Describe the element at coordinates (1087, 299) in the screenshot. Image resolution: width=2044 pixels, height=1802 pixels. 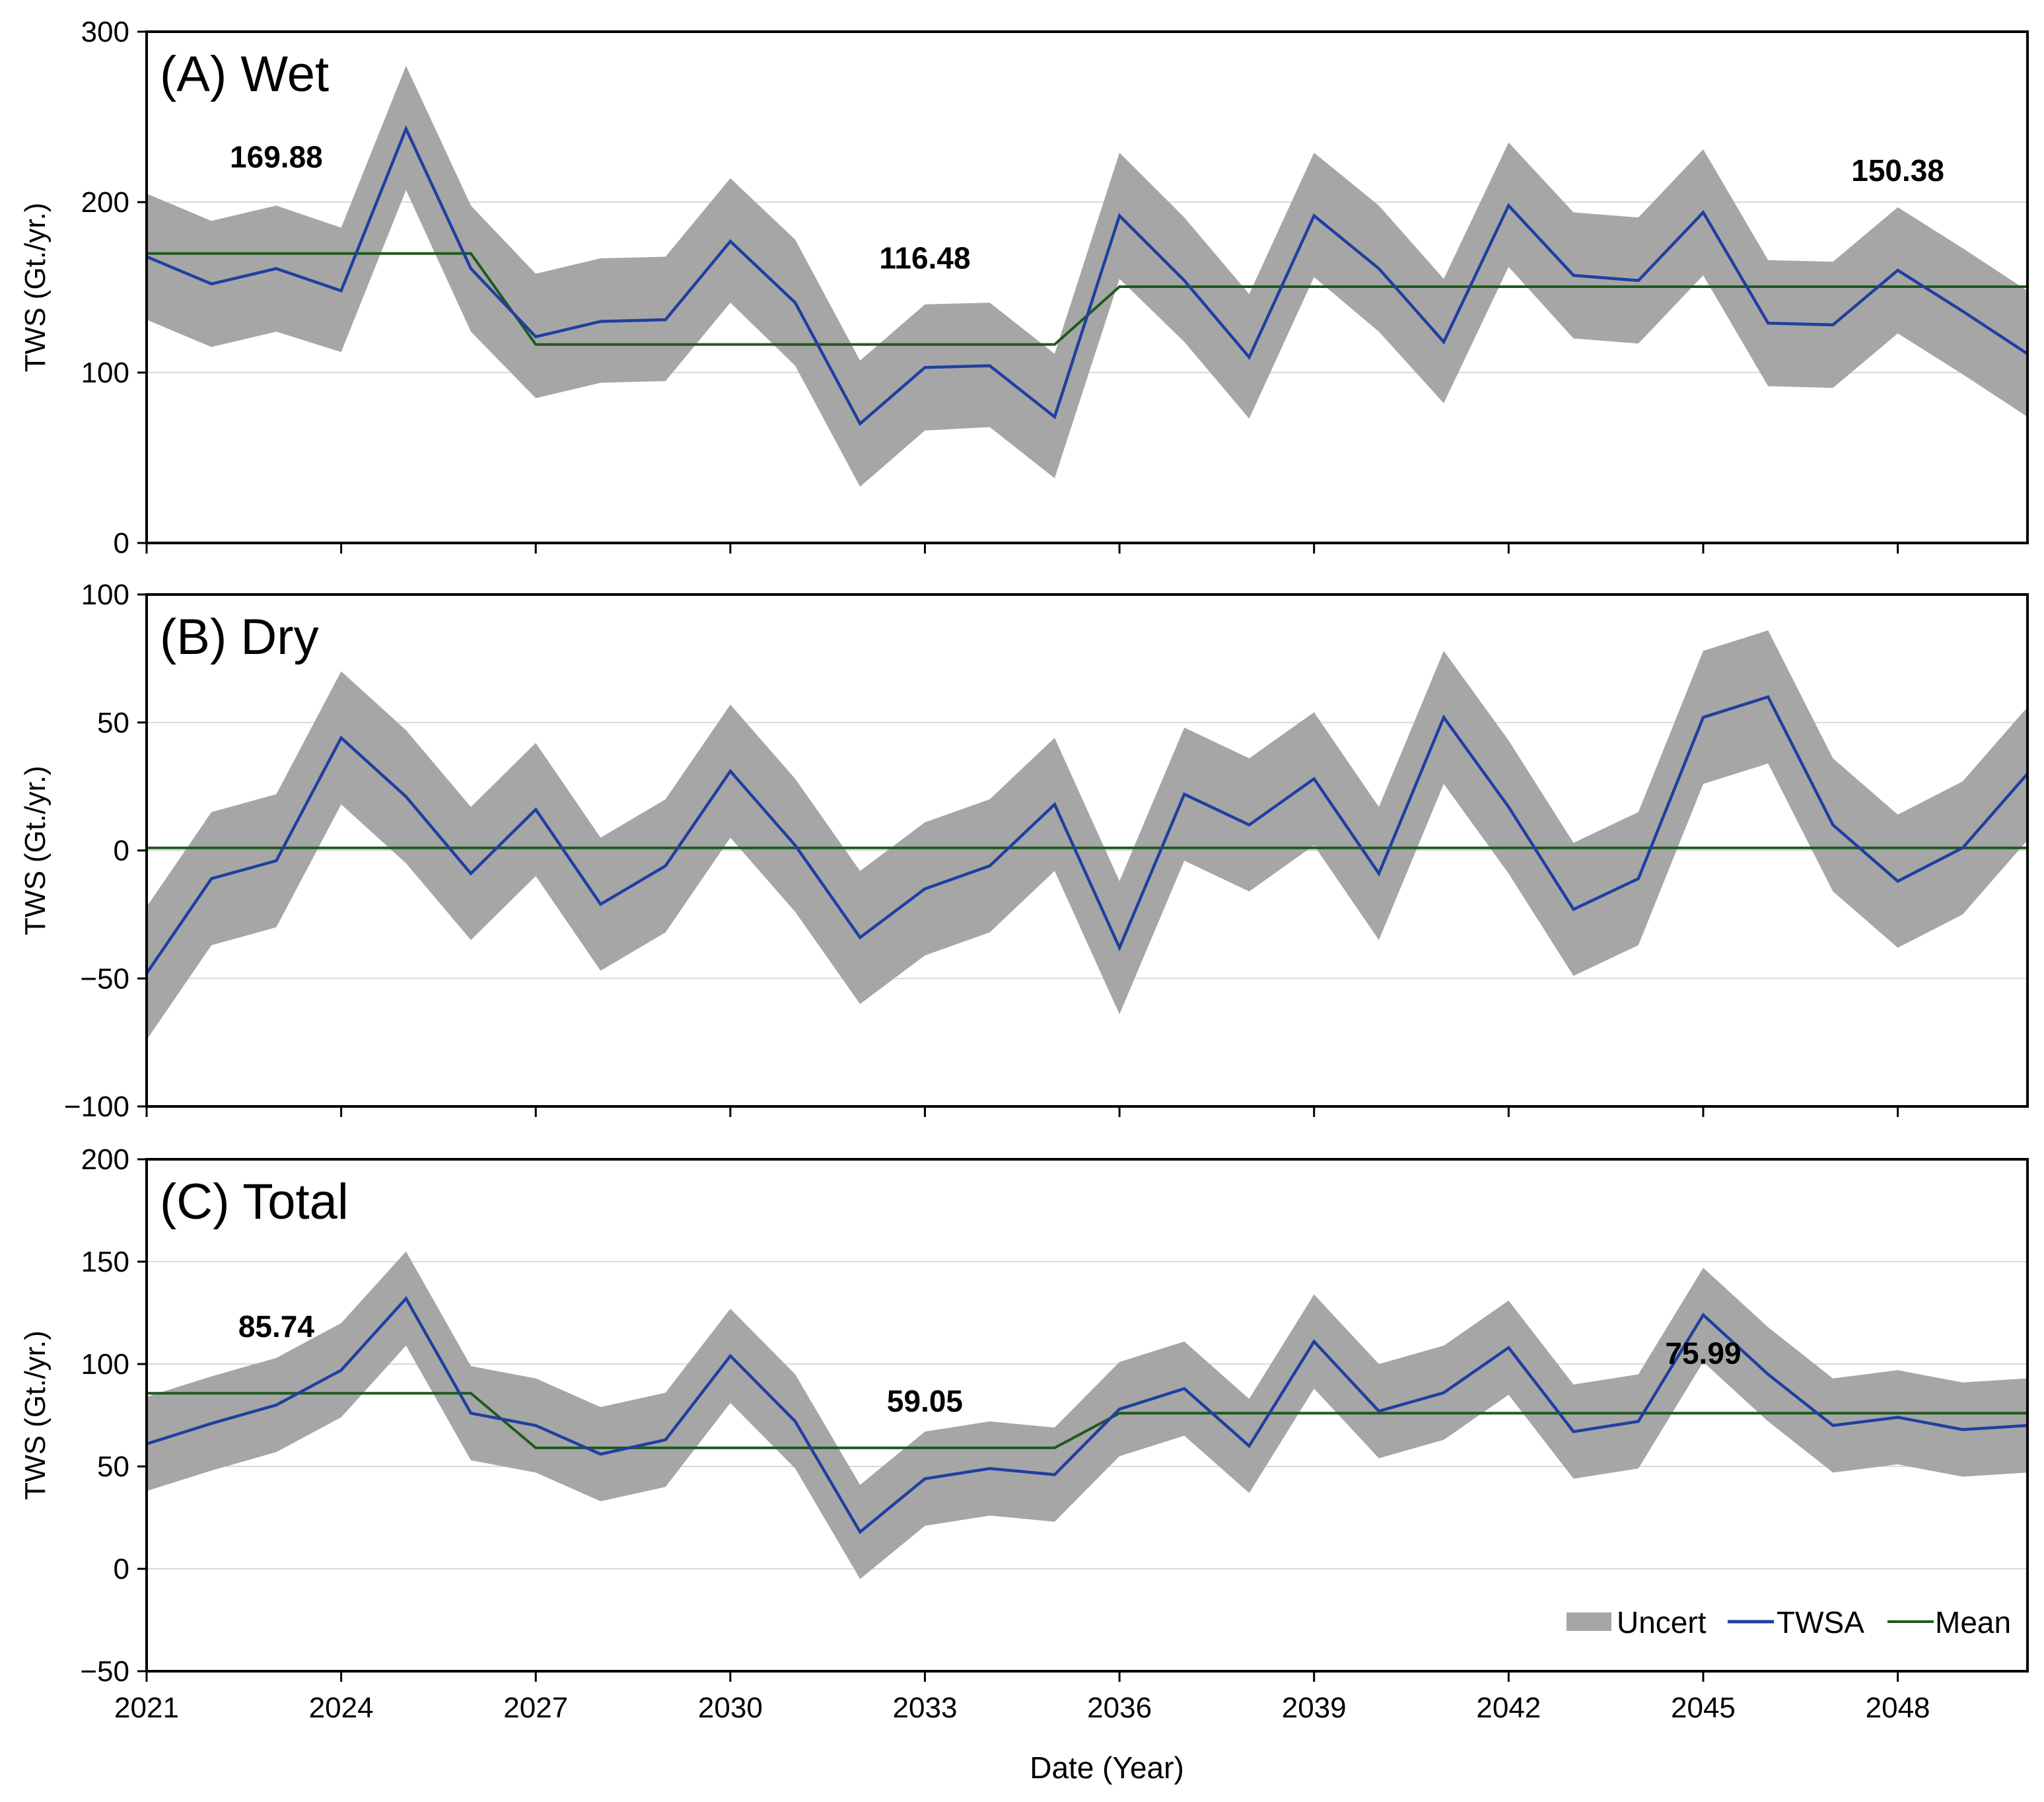
I see `mean-line` at that location.